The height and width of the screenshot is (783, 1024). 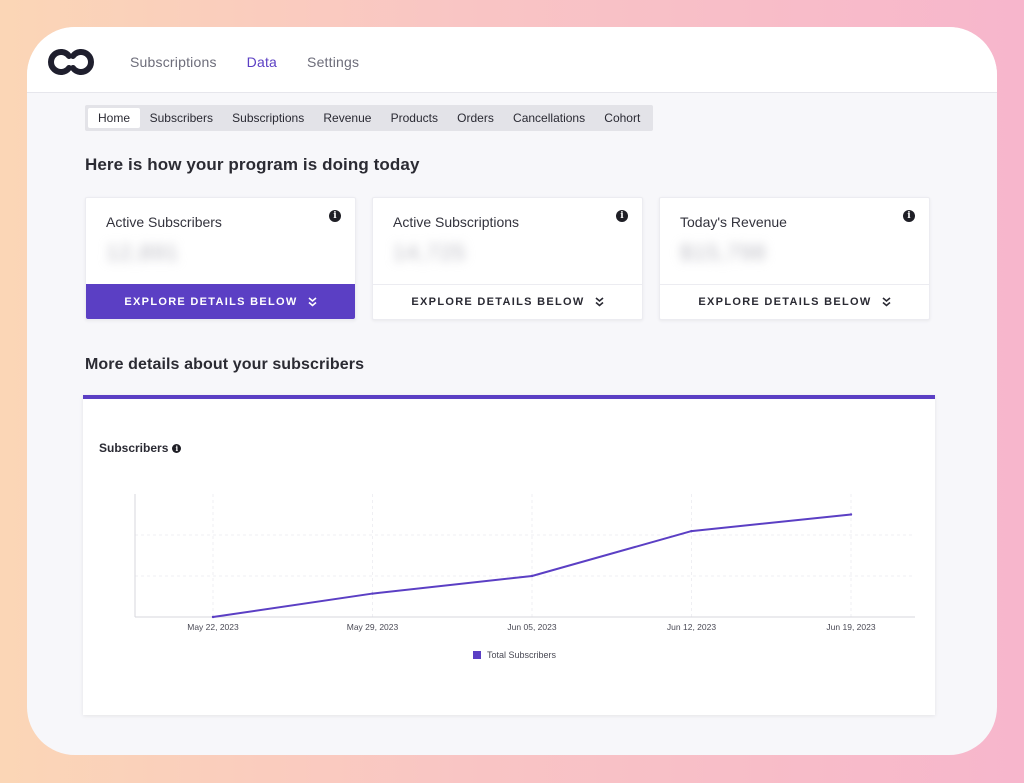 What do you see at coordinates (475, 118) in the screenshot?
I see `tab-orders: Orders` at bounding box center [475, 118].